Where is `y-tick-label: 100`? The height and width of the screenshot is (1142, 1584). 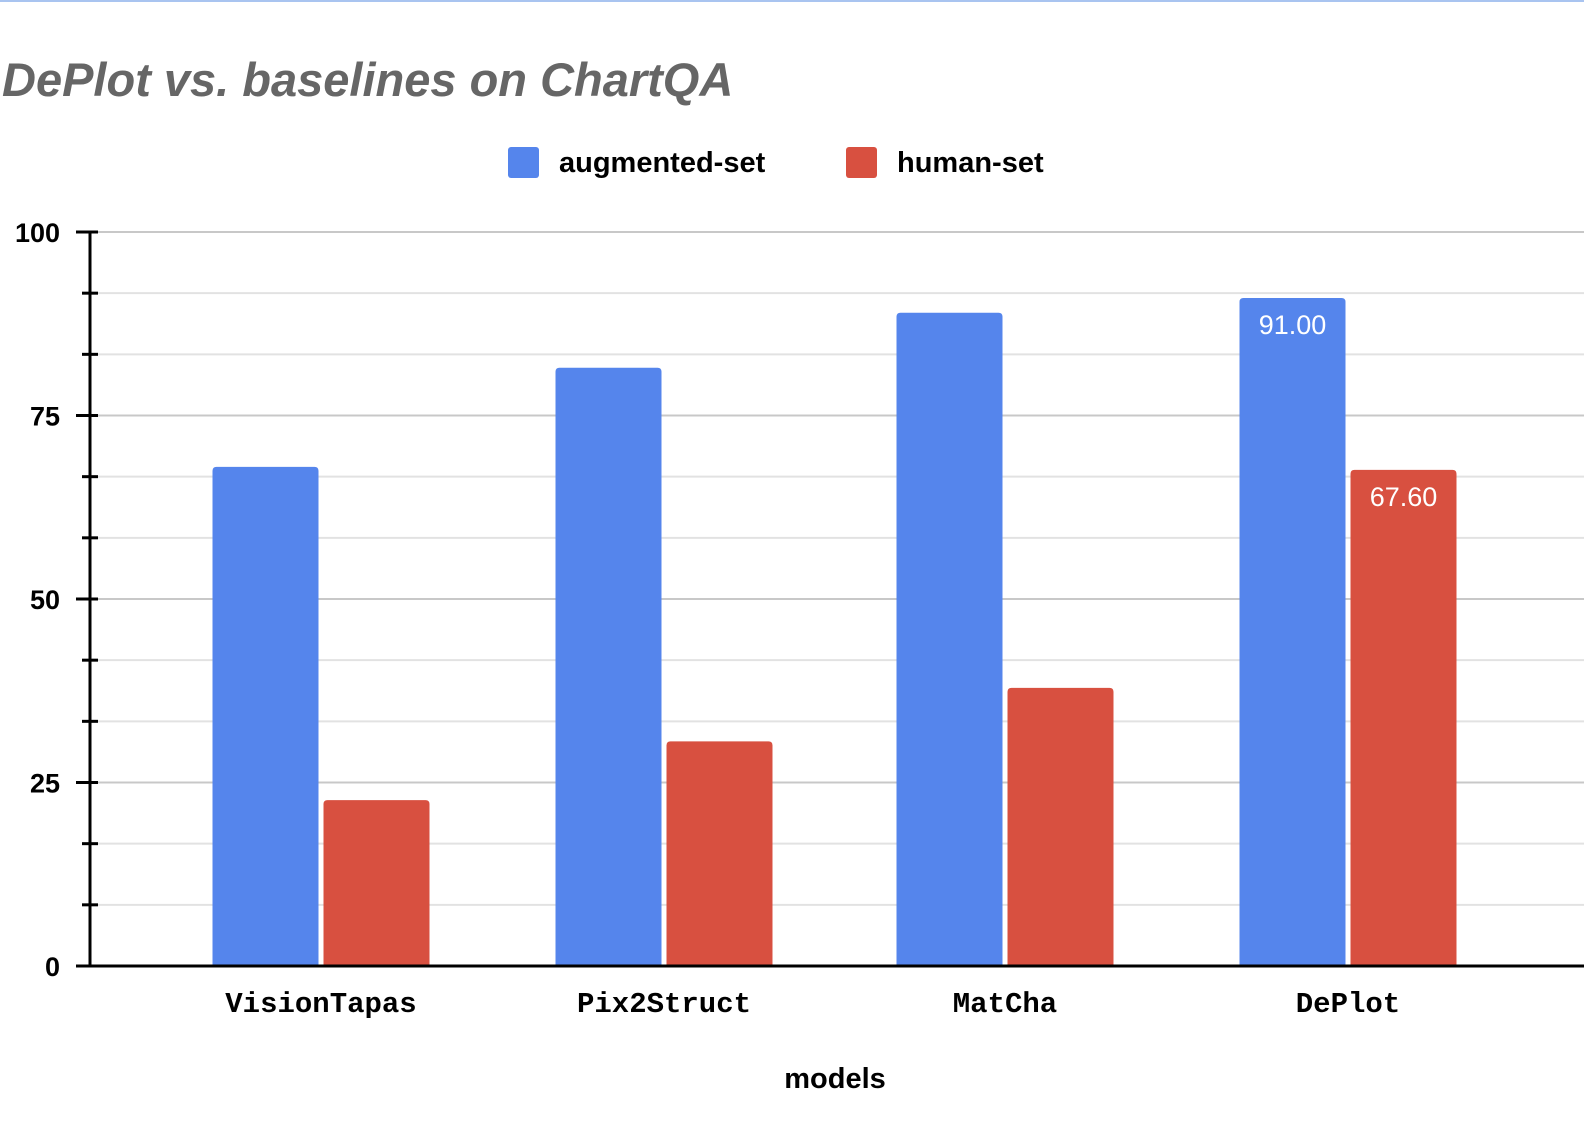 y-tick-label: 100 is located at coordinates (37, 233).